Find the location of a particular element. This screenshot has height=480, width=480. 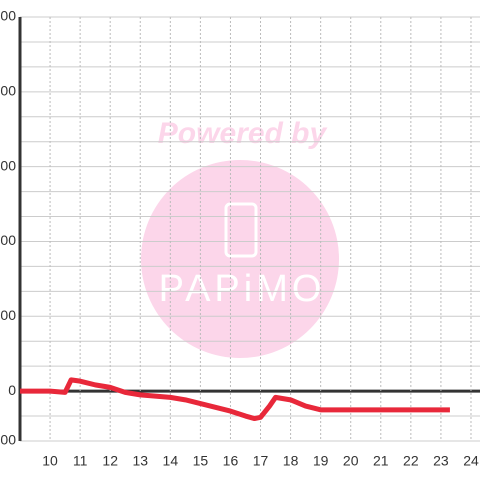

x-tick-label: 21 is located at coordinates (381, 461).